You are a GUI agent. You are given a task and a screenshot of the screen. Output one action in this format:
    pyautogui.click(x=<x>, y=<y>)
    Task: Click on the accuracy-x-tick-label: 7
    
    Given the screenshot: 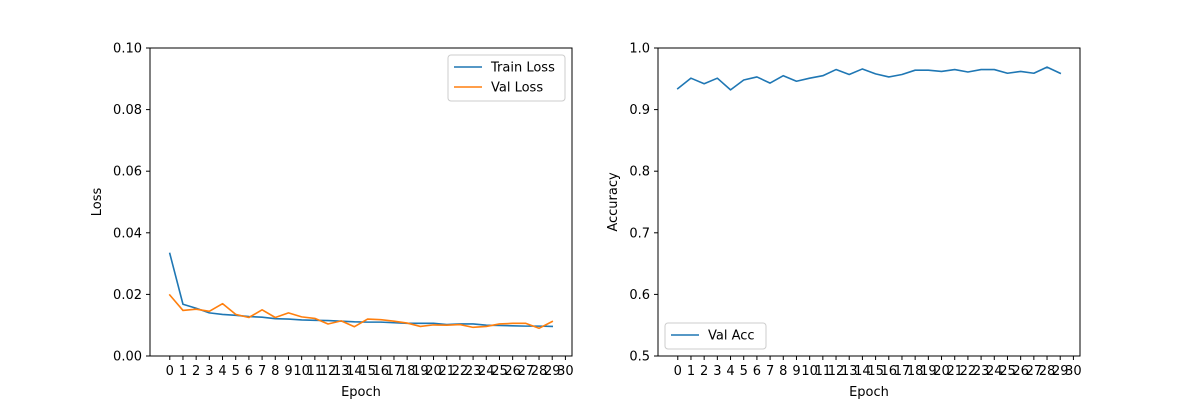 What is the action you would take?
    pyautogui.click(x=770, y=371)
    